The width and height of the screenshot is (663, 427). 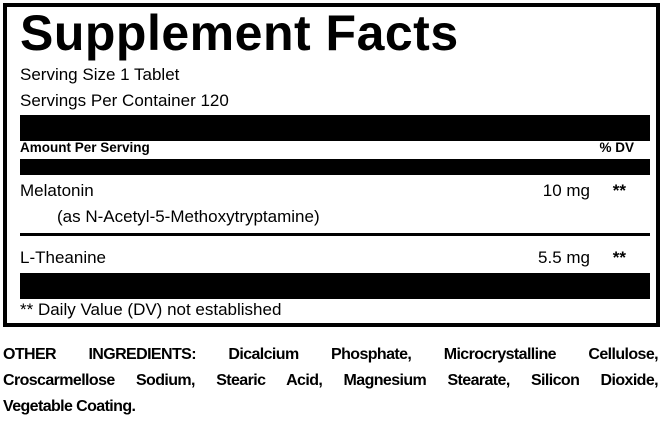 I want to click on servings-per-container: Servings Per Container 120, so click(x=124, y=100).